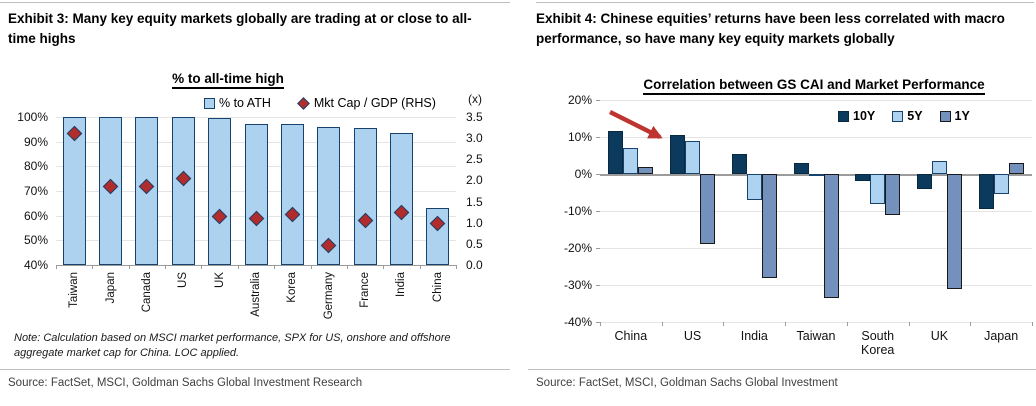 The height and width of the screenshot is (406, 1036). I want to click on left-axis-tick-label: 60%, so click(35, 215).